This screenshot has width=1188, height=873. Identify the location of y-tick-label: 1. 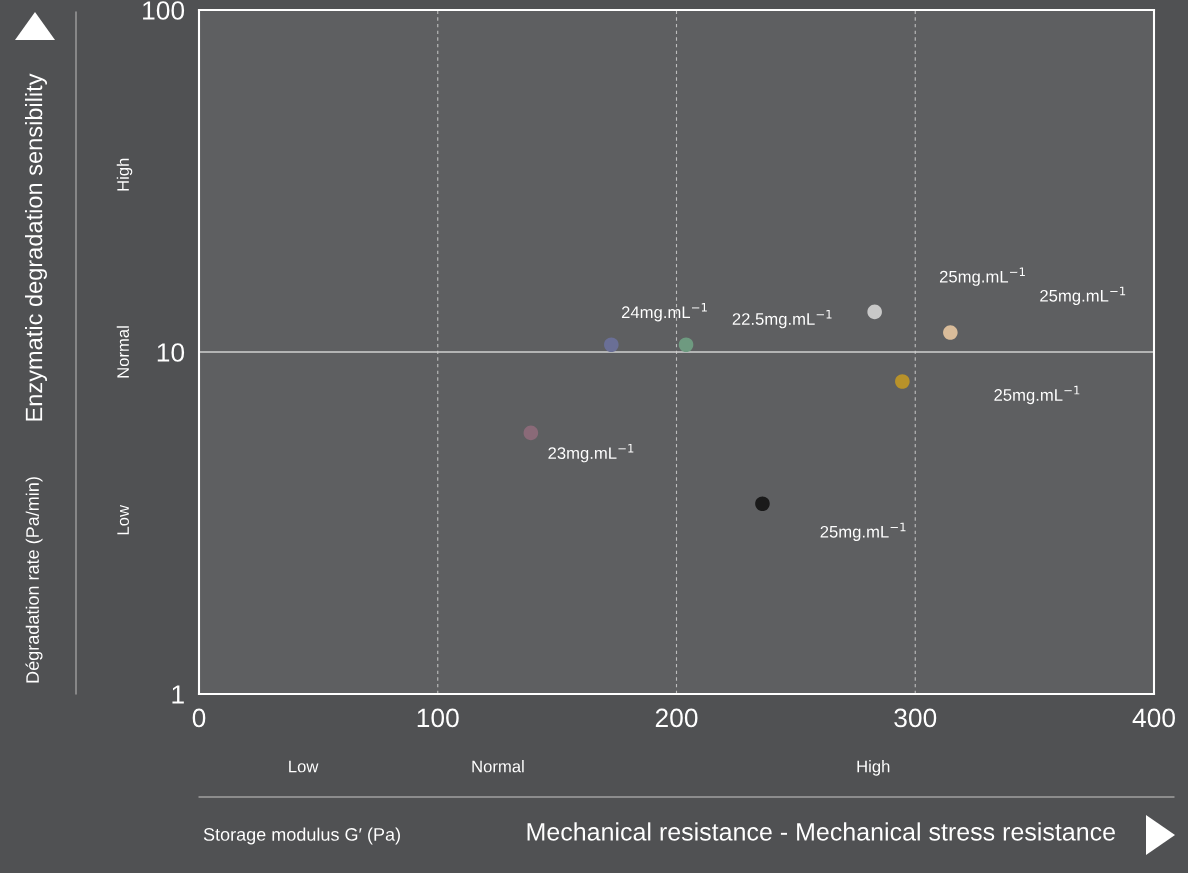
(178, 694).